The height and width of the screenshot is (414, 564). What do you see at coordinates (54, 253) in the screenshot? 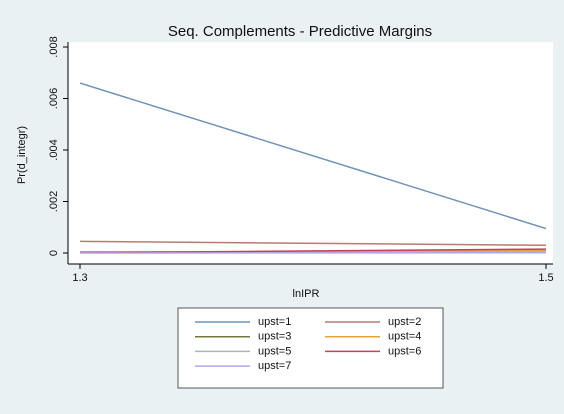
I see `y-tick-label: 0` at bounding box center [54, 253].